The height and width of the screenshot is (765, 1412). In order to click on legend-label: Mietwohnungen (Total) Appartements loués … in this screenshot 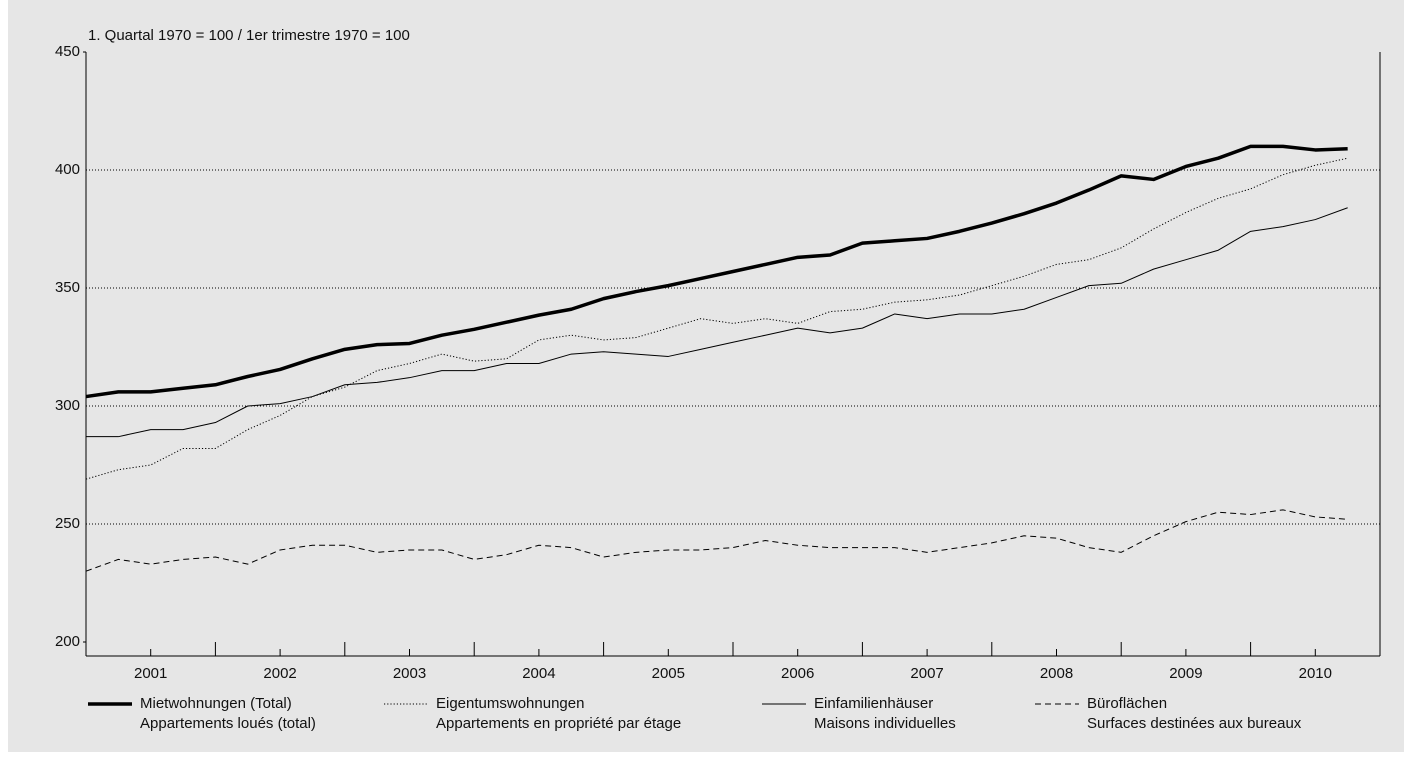, I will do `click(228, 713)`.